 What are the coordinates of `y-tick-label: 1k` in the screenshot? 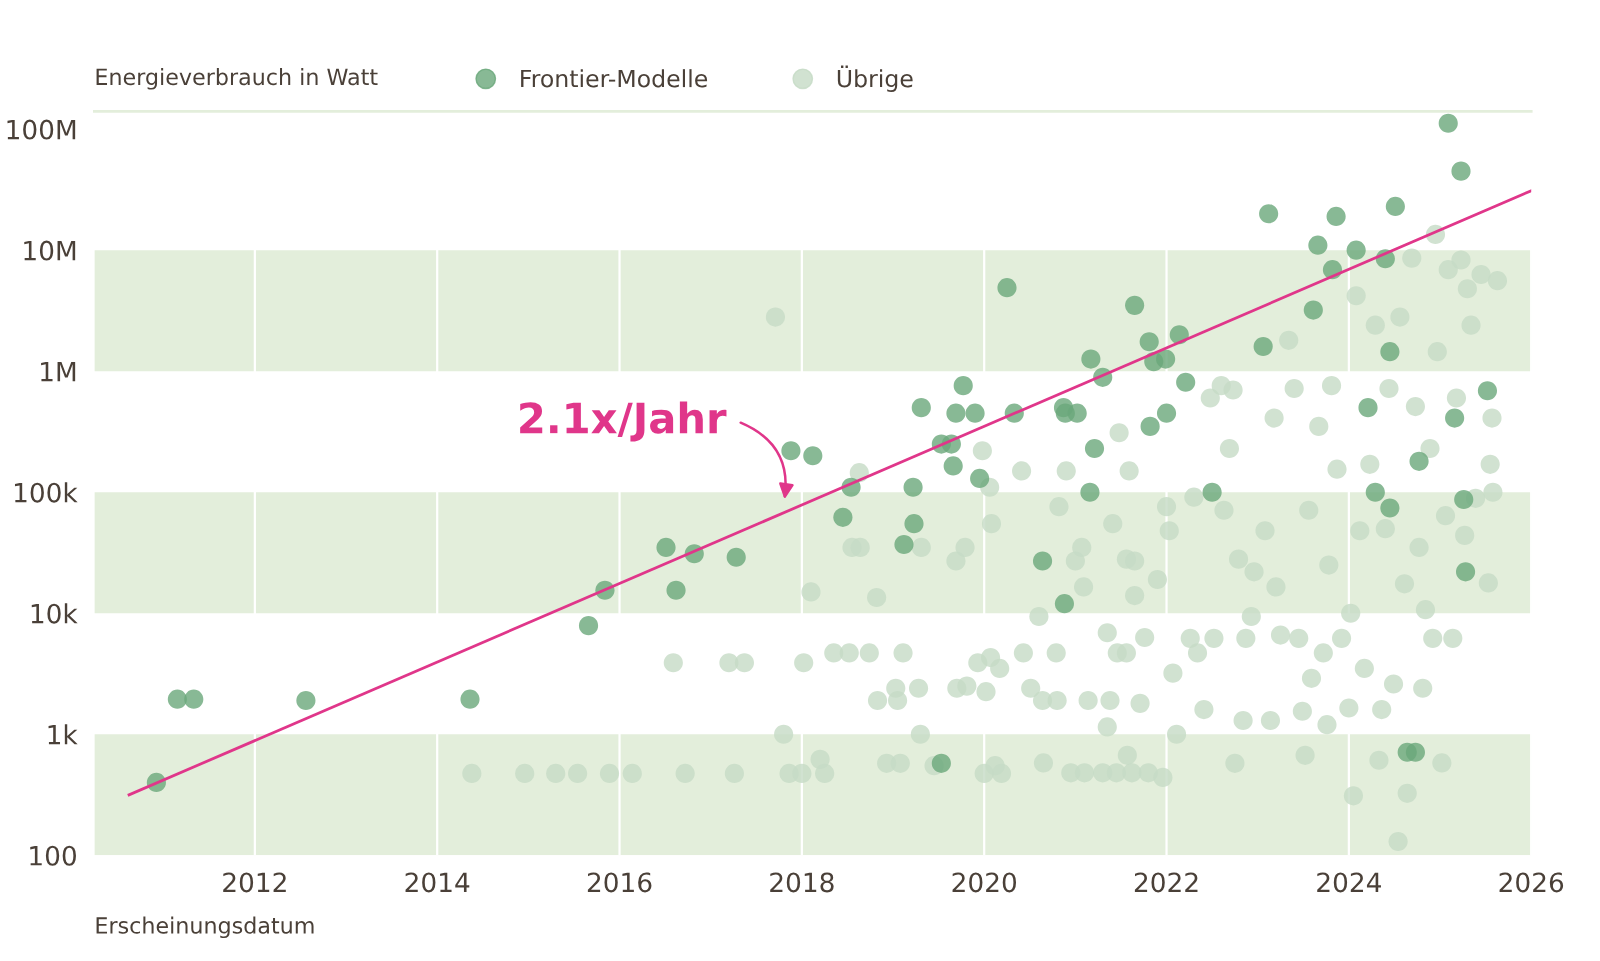 It's located at (63, 734).